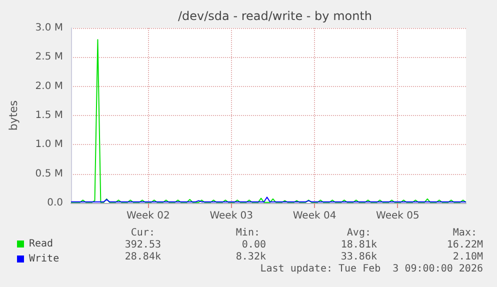  What do you see at coordinates (49, 174) in the screenshot?
I see `y-tick-label: 0.5 M` at bounding box center [49, 174].